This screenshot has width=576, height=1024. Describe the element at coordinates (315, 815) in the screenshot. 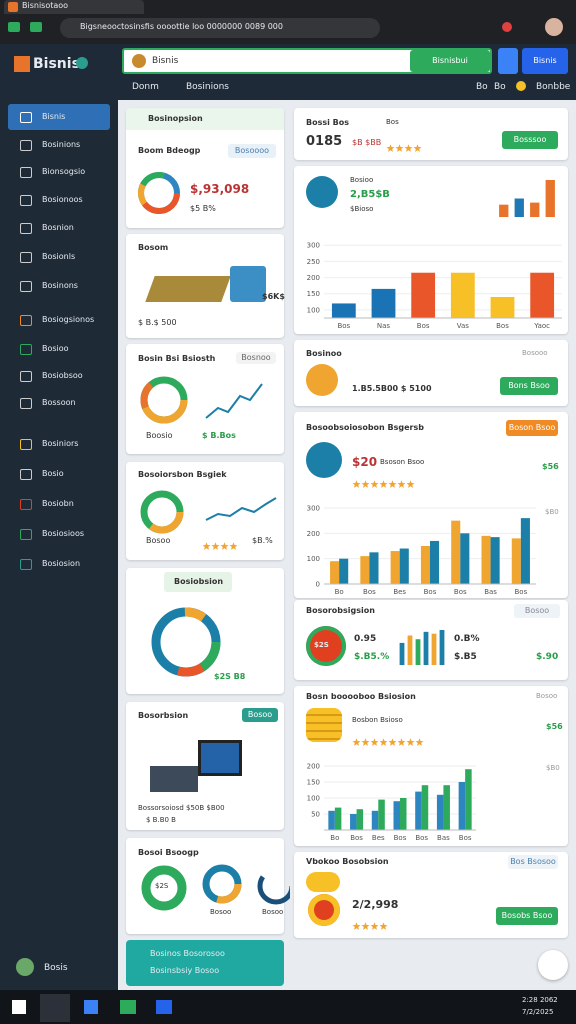

I see `y-tick-label: 50` at that location.